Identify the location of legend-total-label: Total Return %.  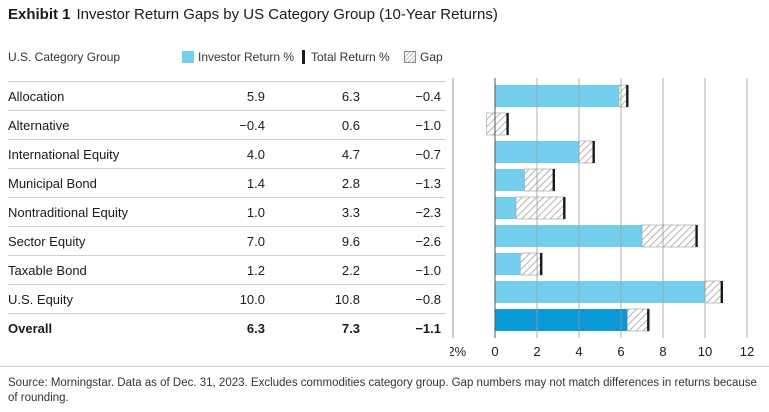
(350, 57).